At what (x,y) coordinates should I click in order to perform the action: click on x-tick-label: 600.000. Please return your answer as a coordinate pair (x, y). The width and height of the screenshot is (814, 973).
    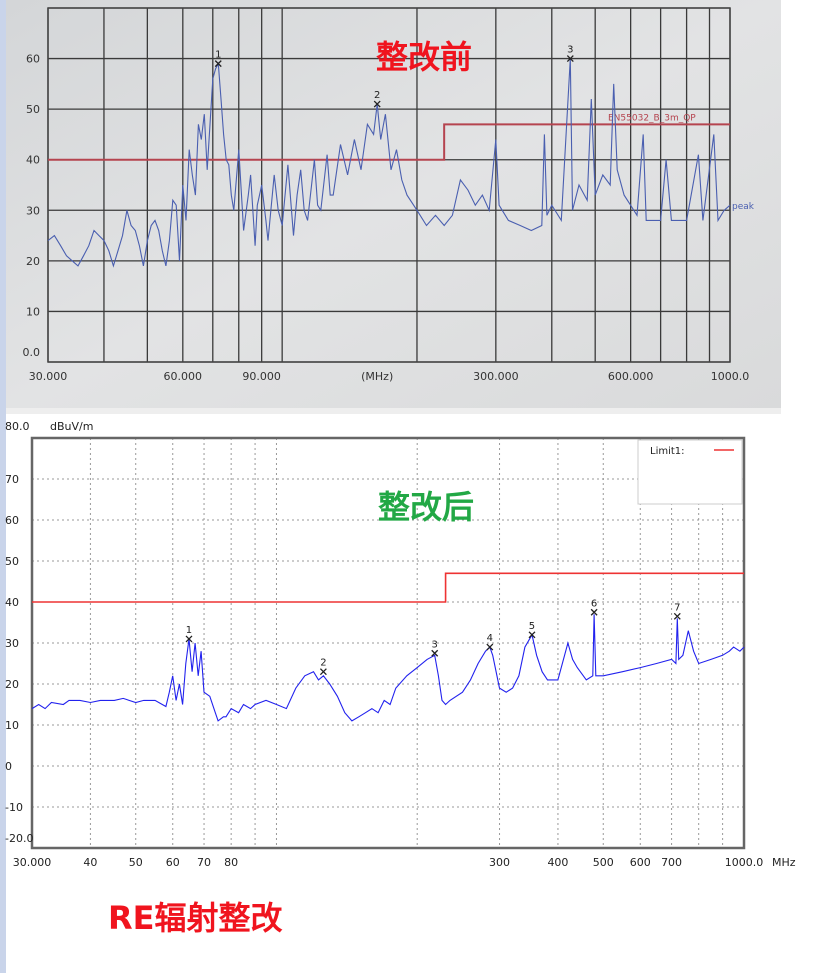
    Looking at the image, I should click on (631, 376).